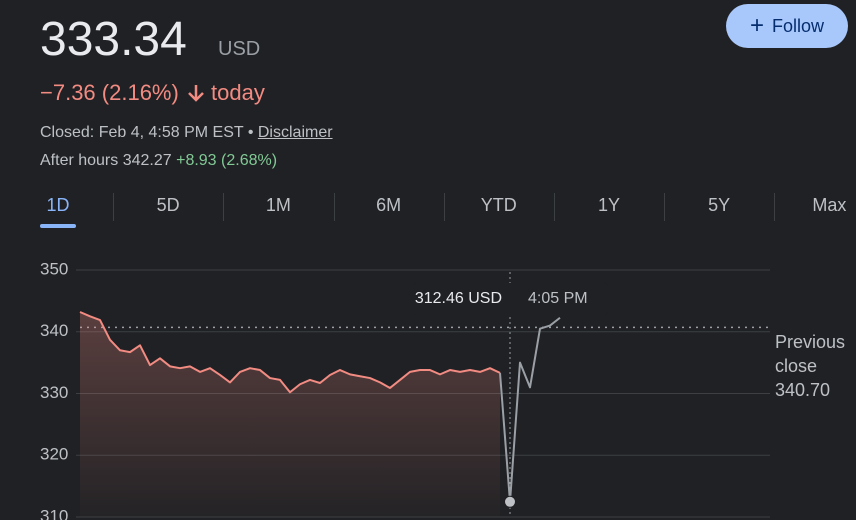 Image resolution: width=856 pixels, height=520 pixels. Describe the element at coordinates (227, 160) in the screenshot. I see `after-hours-change: +8.93 (2.68%)` at that location.